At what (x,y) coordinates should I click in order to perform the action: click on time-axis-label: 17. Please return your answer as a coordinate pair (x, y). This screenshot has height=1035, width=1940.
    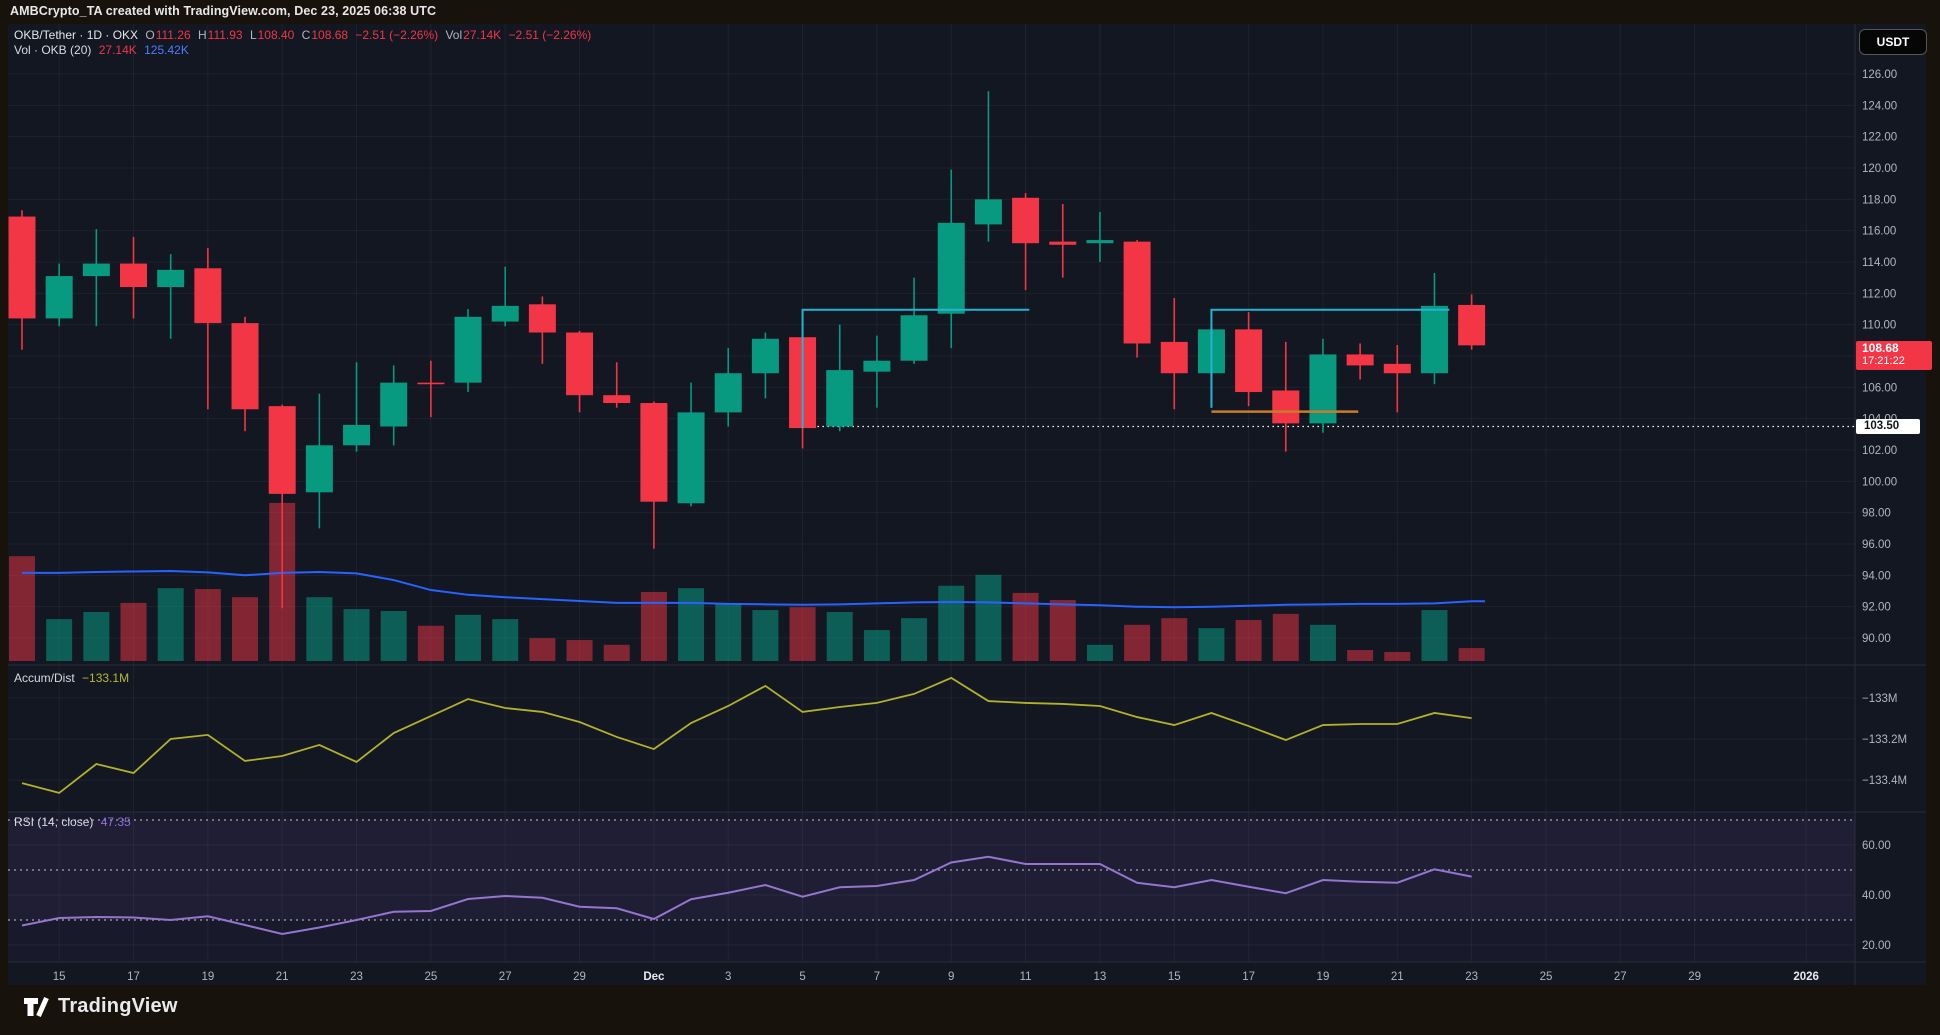
    Looking at the image, I should click on (133, 977).